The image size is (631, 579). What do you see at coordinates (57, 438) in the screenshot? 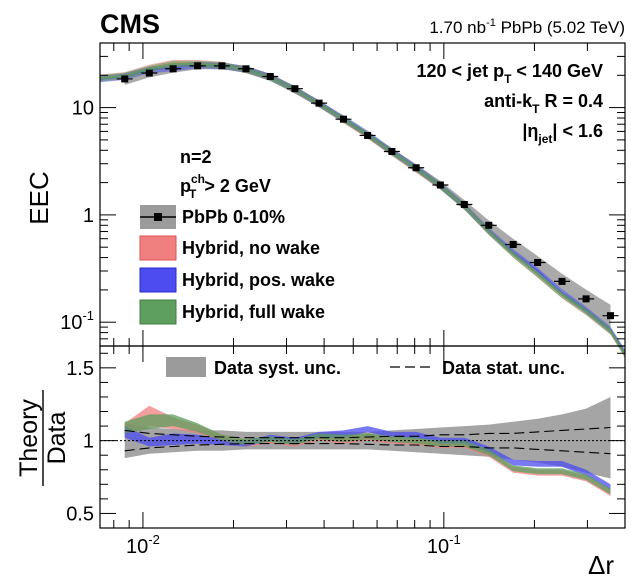
I see `ratio-denominator: Data` at bounding box center [57, 438].